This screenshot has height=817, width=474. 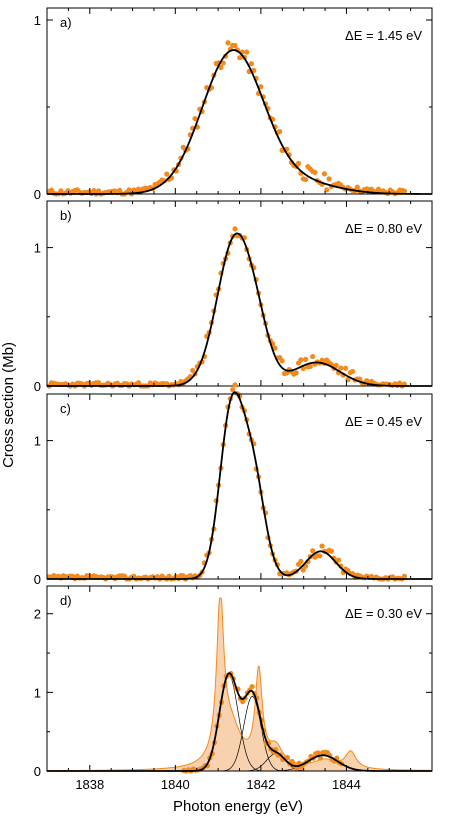 I want to click on resolution-label: ΔE = 0.45 eV, so click(x=383, y=421).